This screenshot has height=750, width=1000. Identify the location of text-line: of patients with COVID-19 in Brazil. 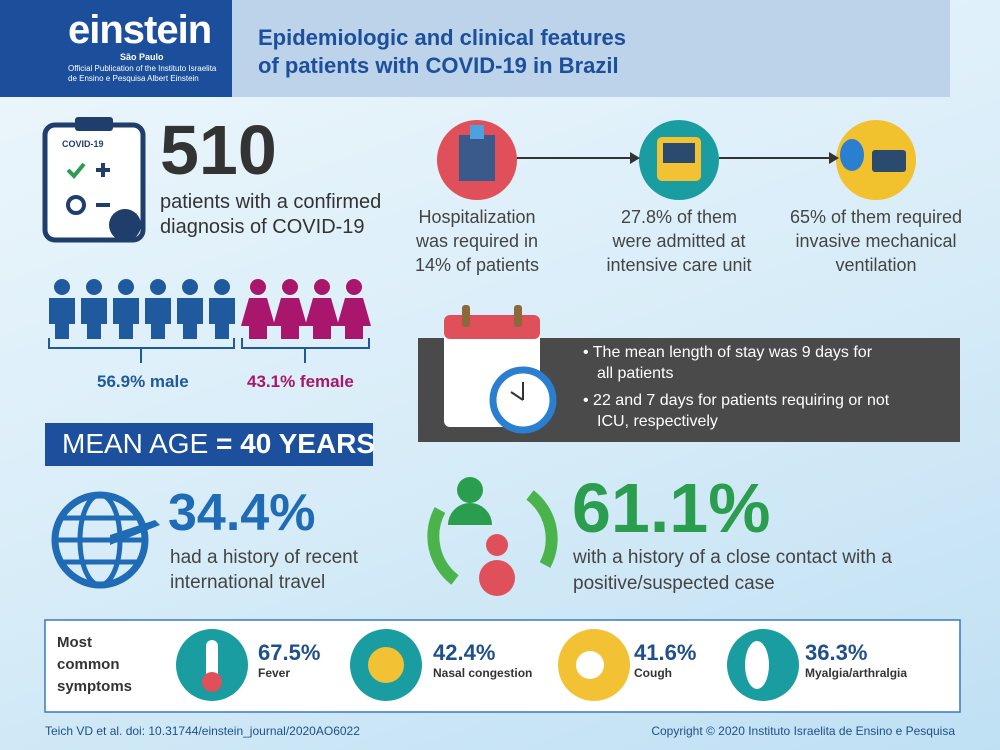
(438, 65).